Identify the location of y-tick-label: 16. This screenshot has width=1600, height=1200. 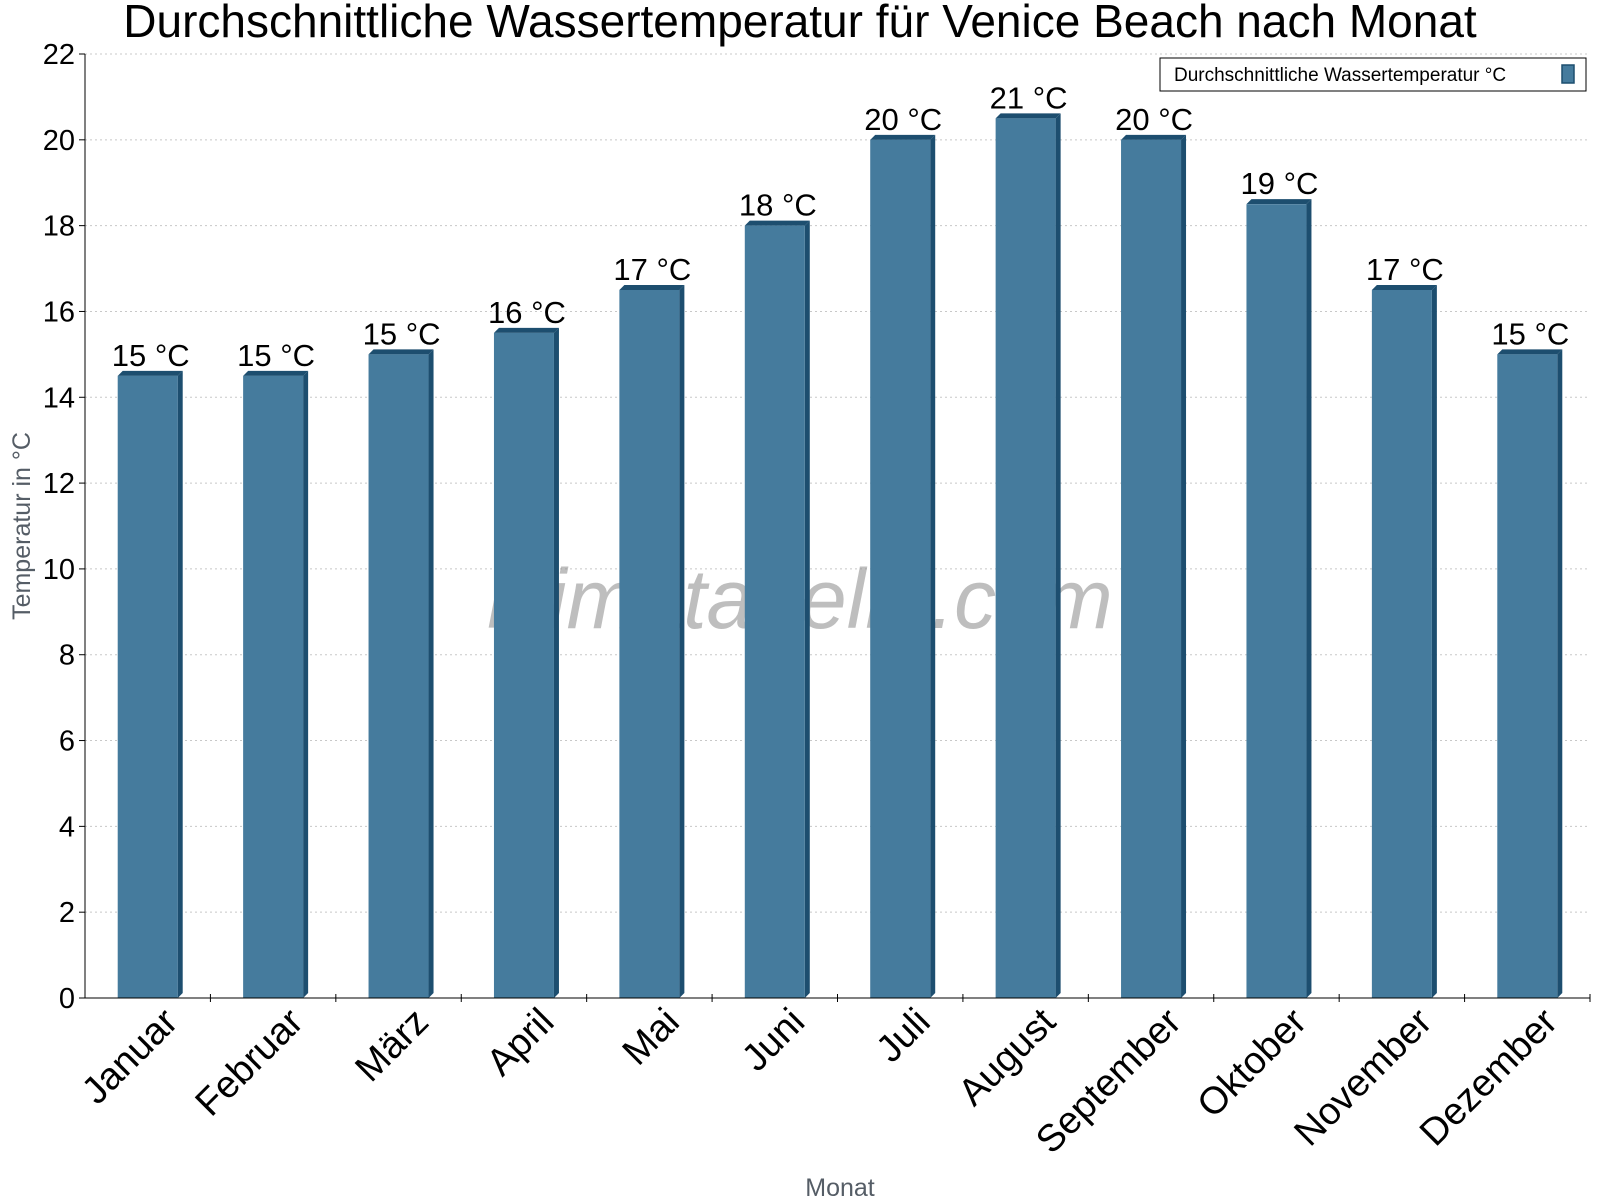
(59, 312).